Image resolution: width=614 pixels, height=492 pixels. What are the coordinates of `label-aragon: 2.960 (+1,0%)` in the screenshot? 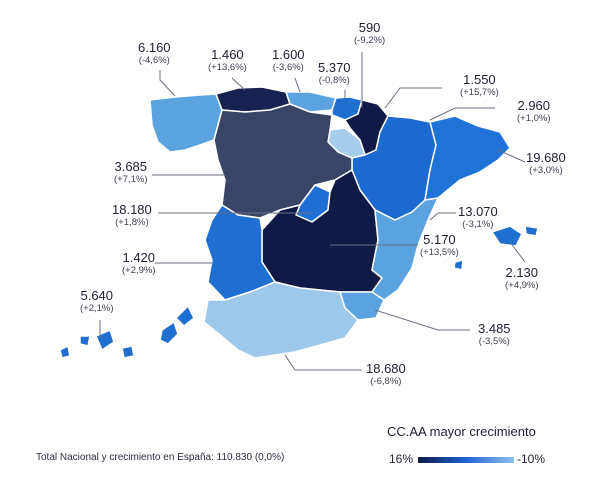 It's located at (534, 111).